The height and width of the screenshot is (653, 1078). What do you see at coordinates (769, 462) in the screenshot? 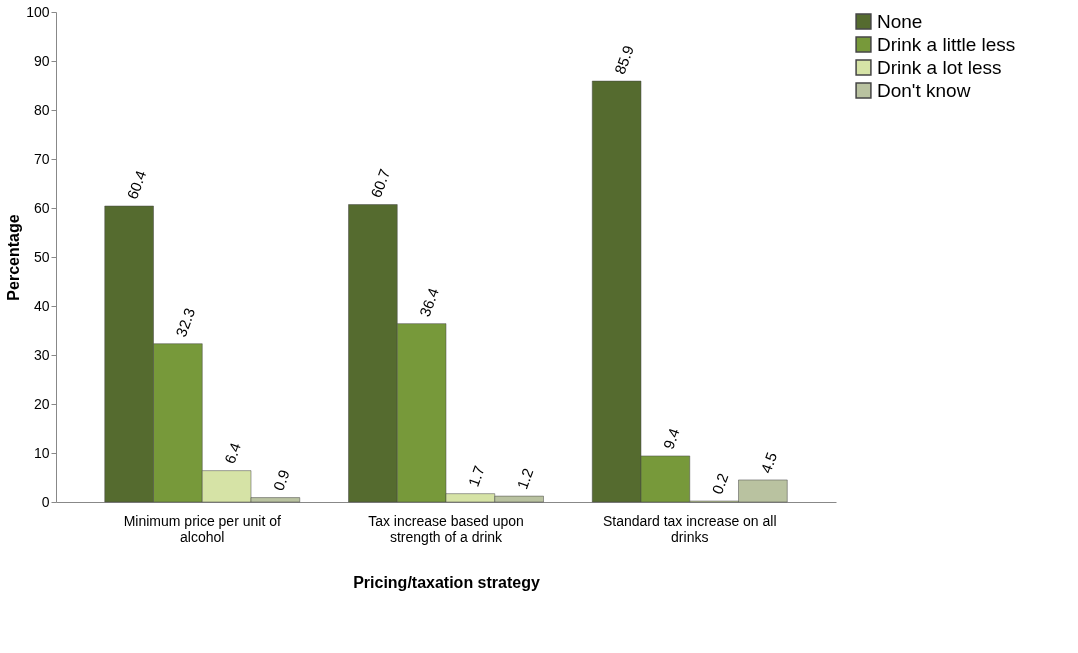
I see `data-label: 4.5` at bounding box center [769, 462].